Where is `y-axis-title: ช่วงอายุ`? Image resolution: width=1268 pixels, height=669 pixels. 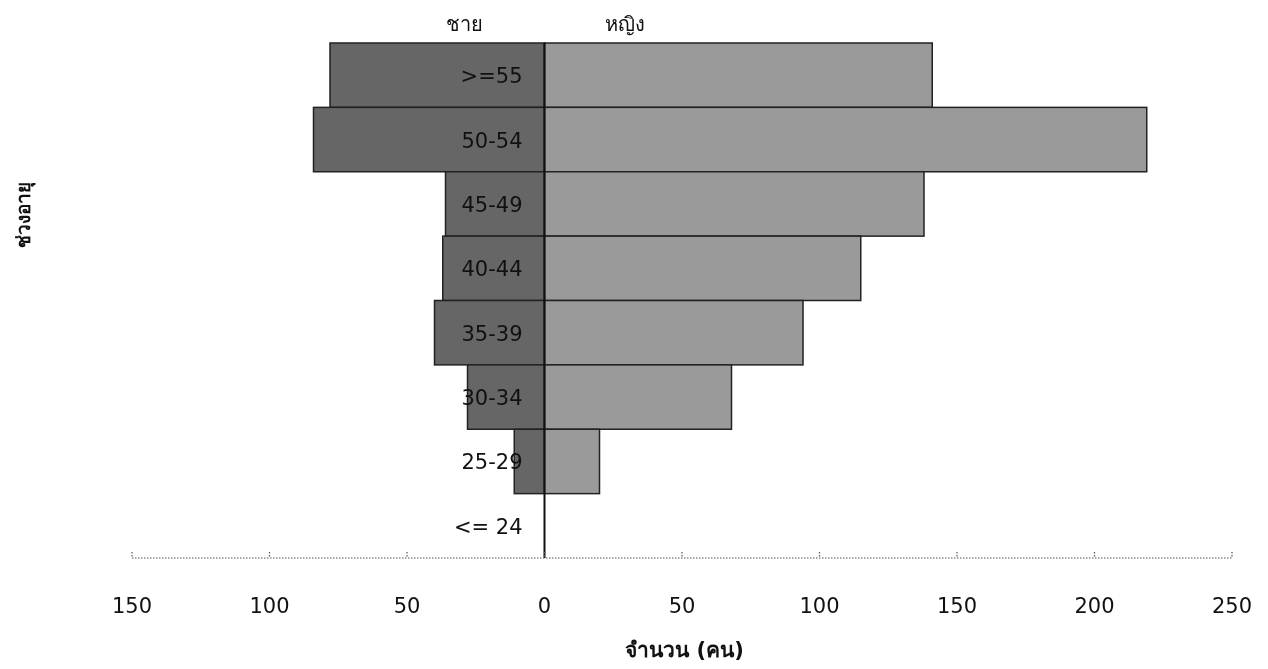 y-axis-title: ช่วงอายุ is located at coordinates (24, 215).